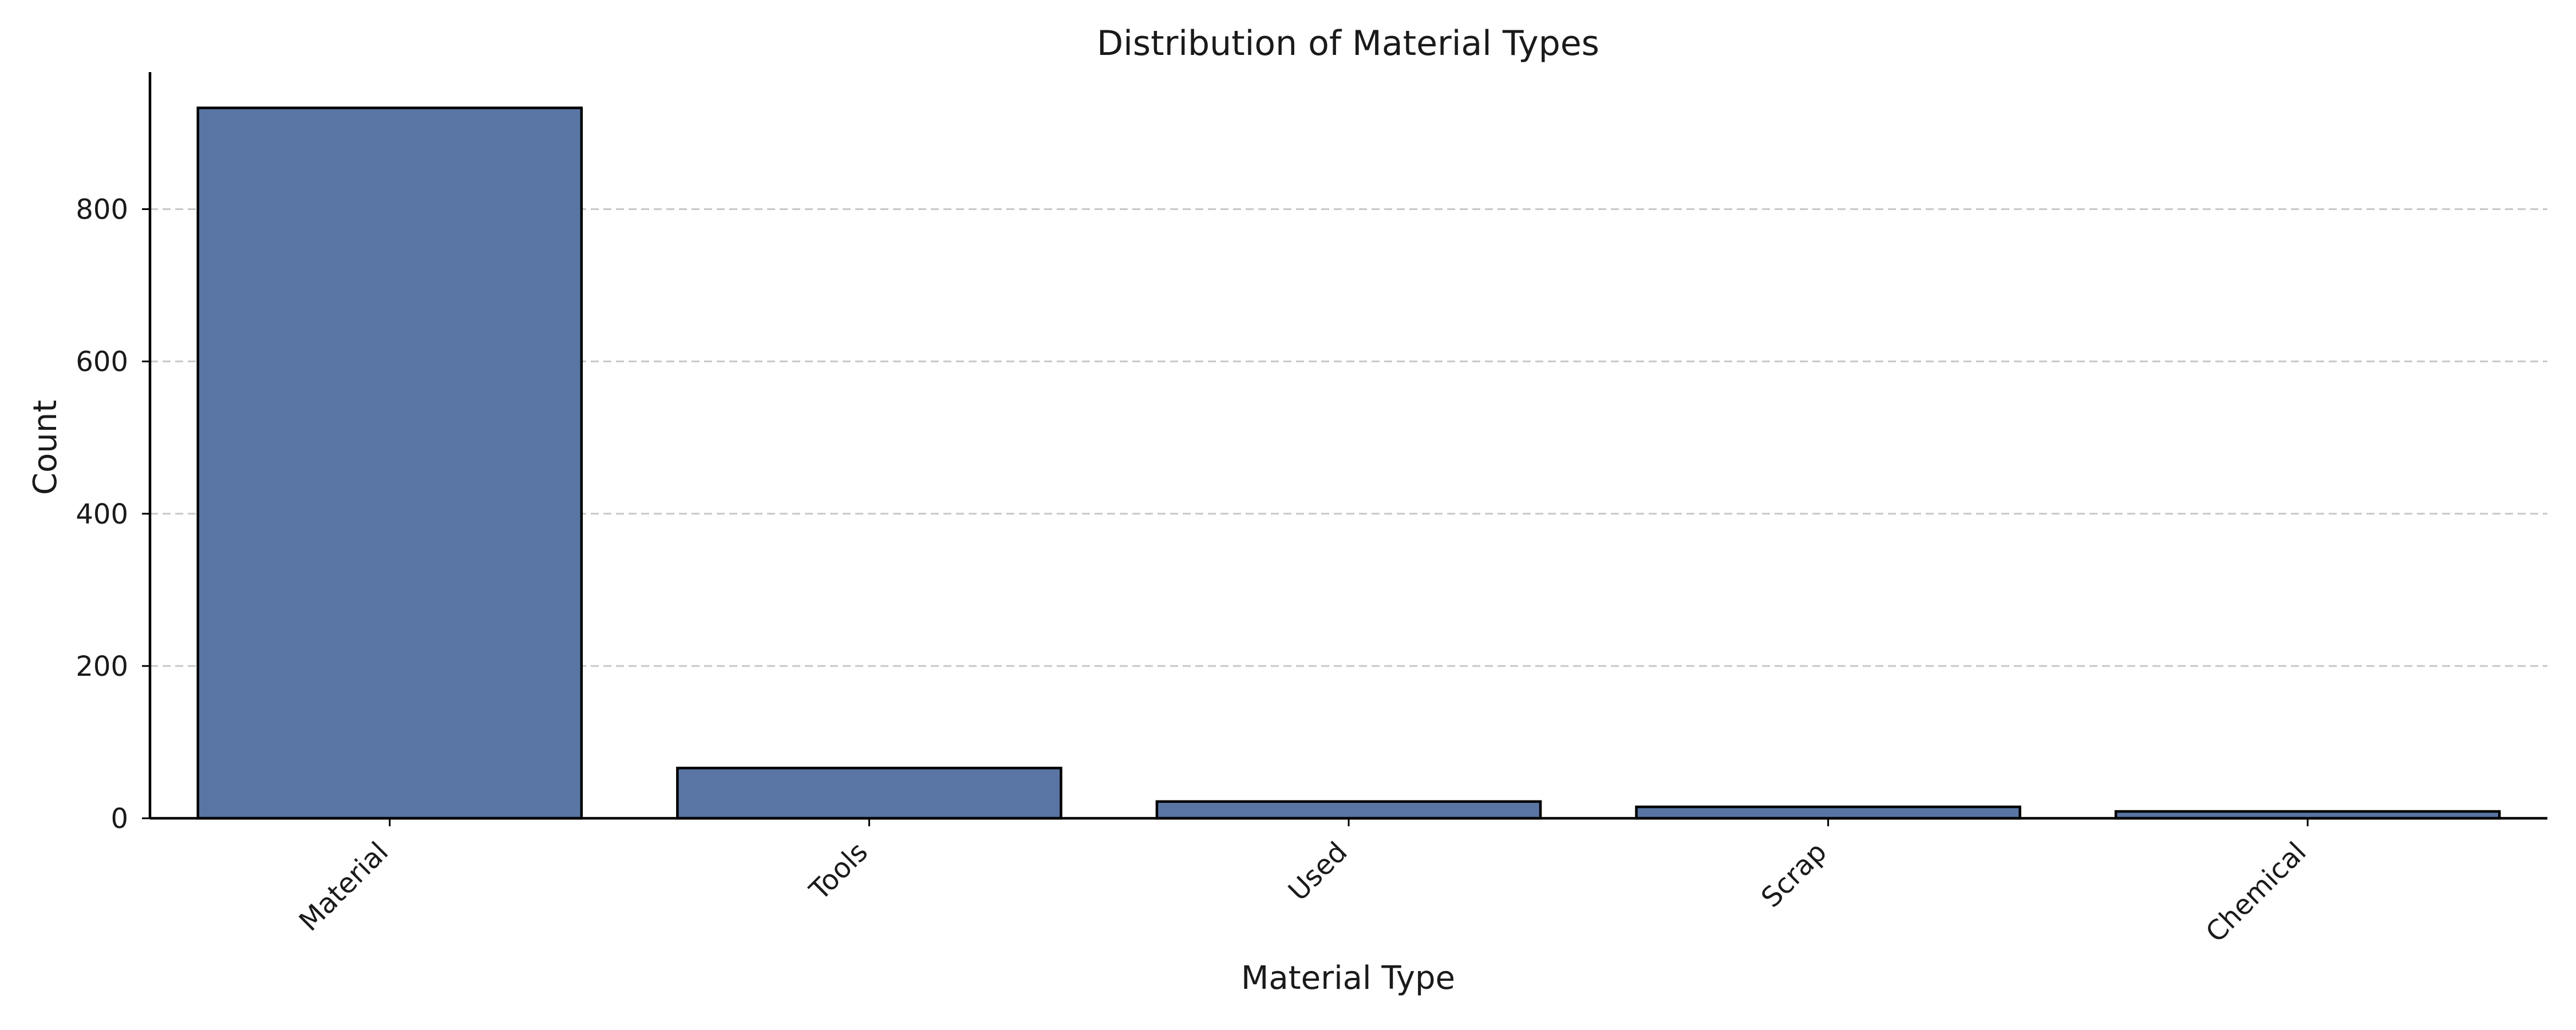  Describe the element at coordinates (1348, 810) in the screenshot. I see `bar-used` at that location.